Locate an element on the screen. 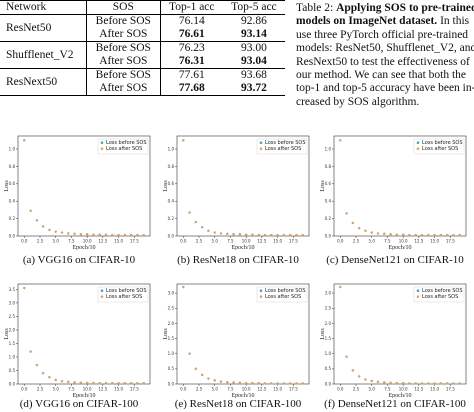  top1-cell: 76.14 is located at coordinates (191, 21).